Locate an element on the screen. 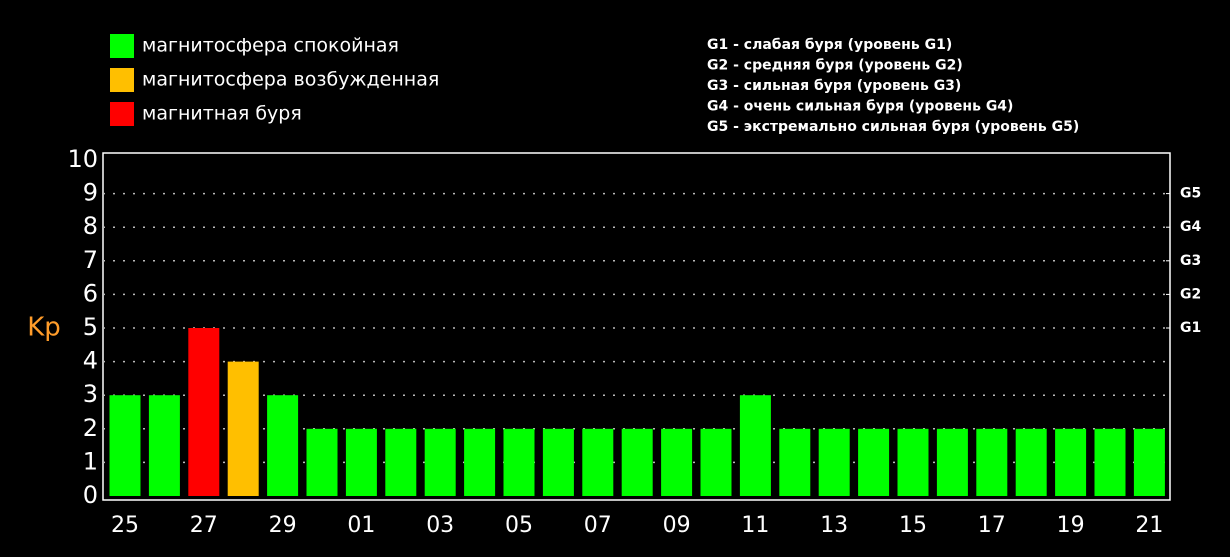 The image size is (1230, 557). annotation: G3 - сильная буря (уровень G3) is located at coordinates (834, 86).